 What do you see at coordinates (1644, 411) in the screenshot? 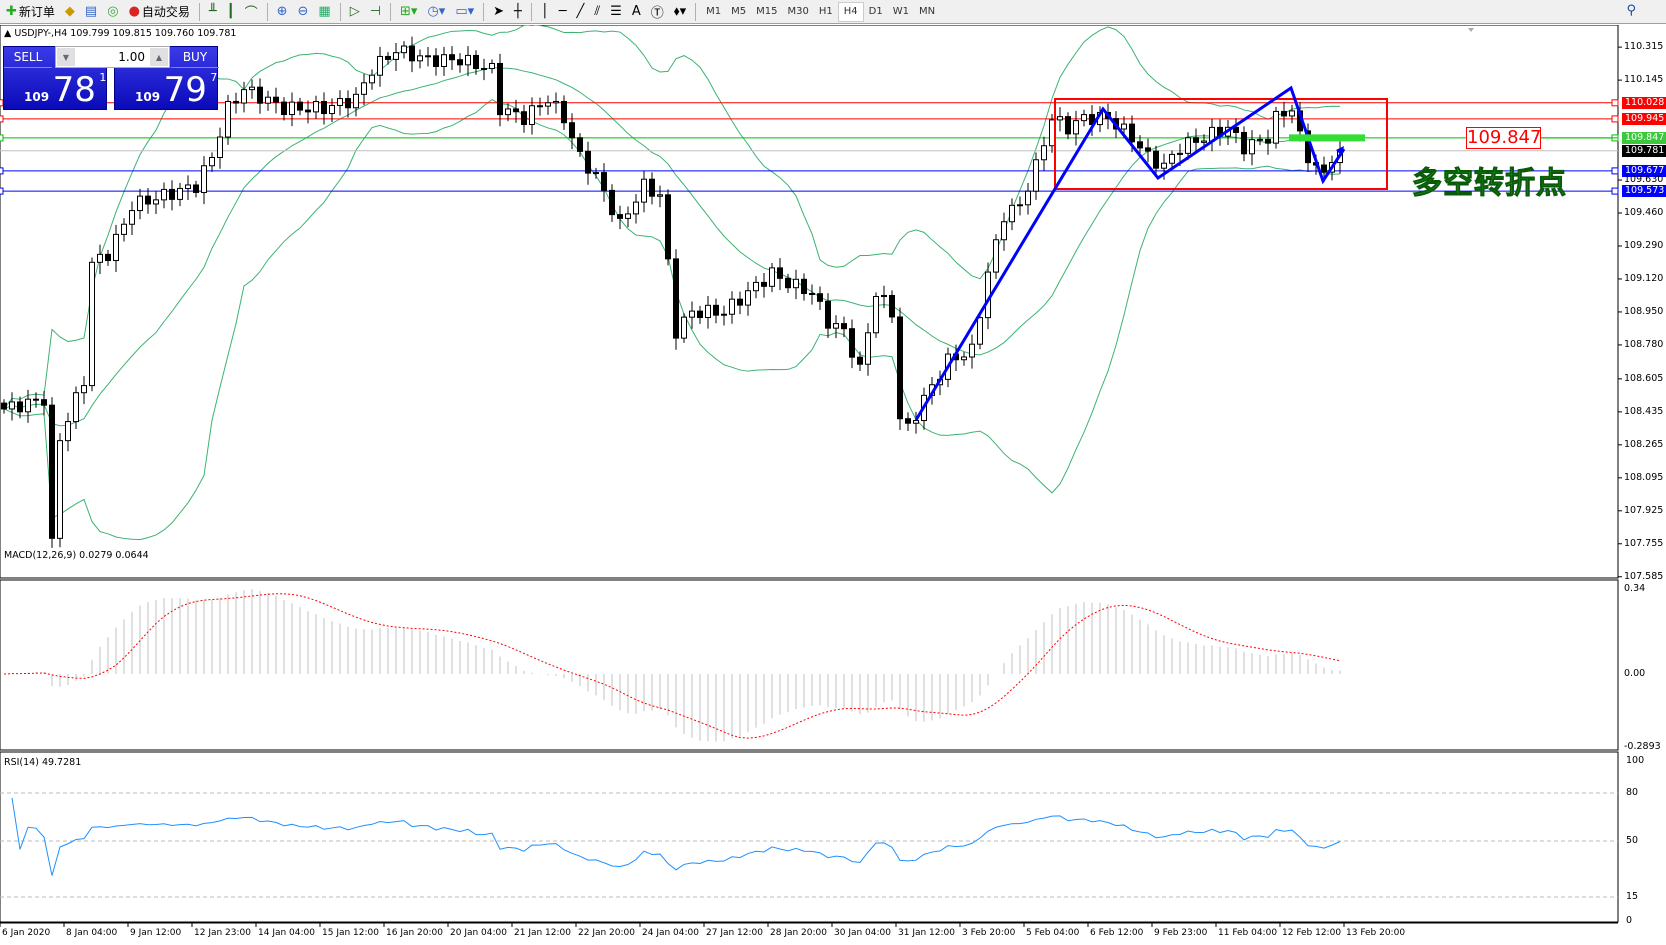
I see `price-axis-label: 108.435` at bounding box center [1644, 411].